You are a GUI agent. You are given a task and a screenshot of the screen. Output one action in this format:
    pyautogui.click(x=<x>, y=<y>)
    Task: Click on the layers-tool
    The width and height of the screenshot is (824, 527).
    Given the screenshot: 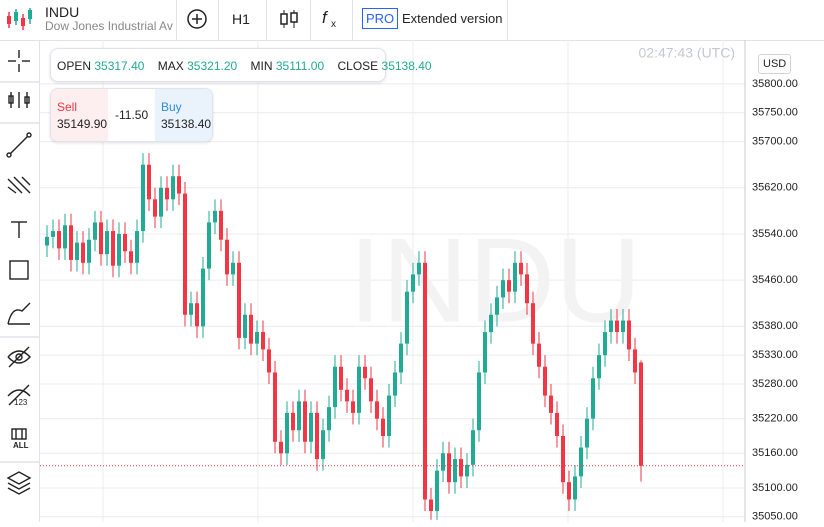 What is the action you would take?
    pyautogui.click(x=19, y=483)
    